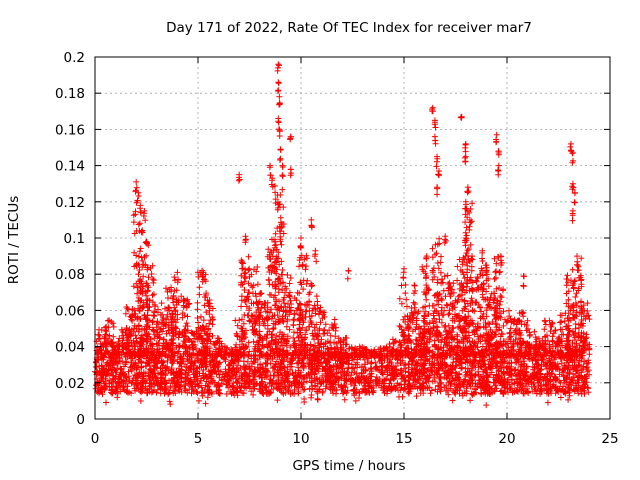  Describe the element at coordinates (95, 439) in the screenshot. I see `x-tick-label: 0` at that location.